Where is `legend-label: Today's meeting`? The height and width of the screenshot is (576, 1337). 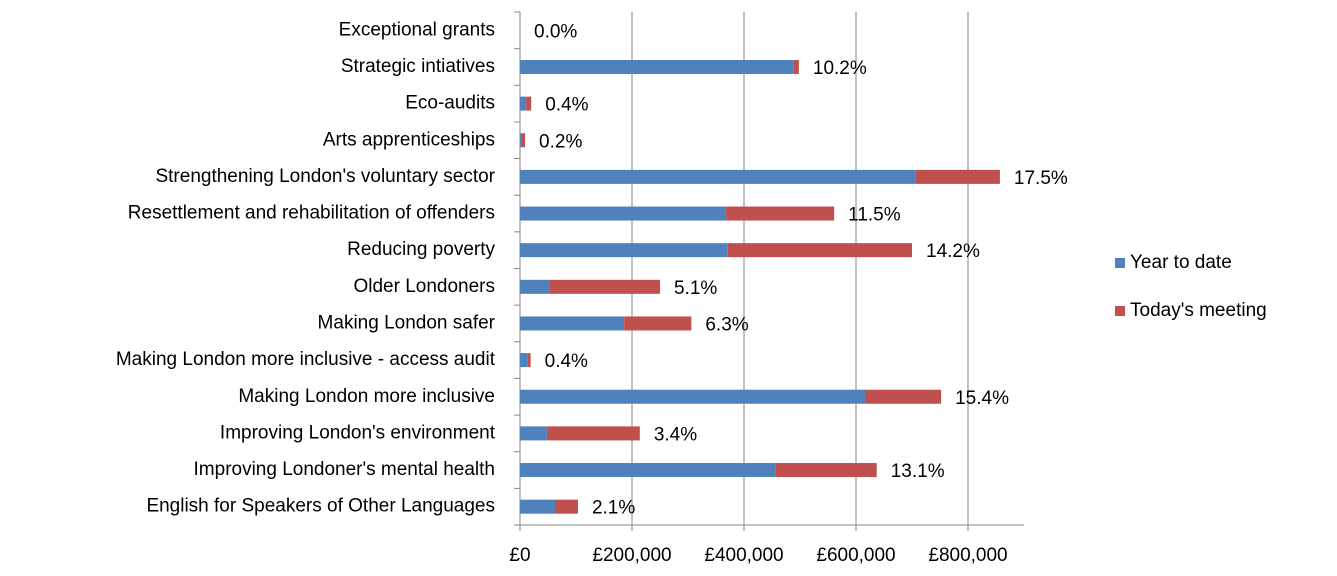 legend-label: Today's meeting is located at coordinates (1198, 310).